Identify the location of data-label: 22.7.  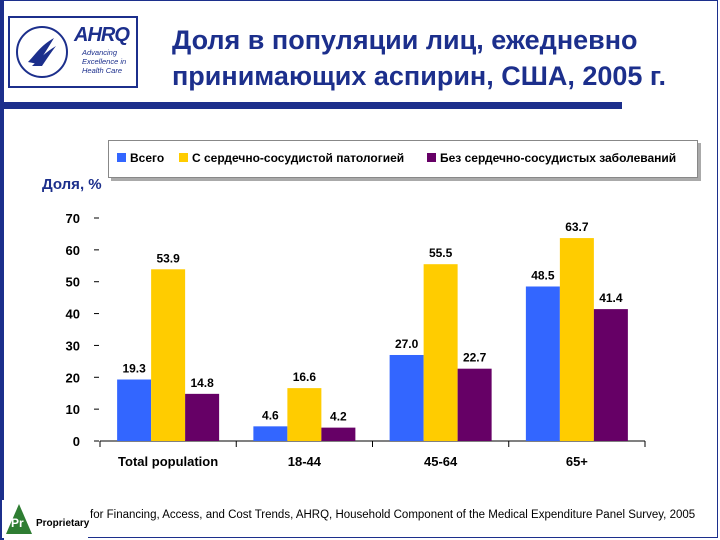
(475, 358).